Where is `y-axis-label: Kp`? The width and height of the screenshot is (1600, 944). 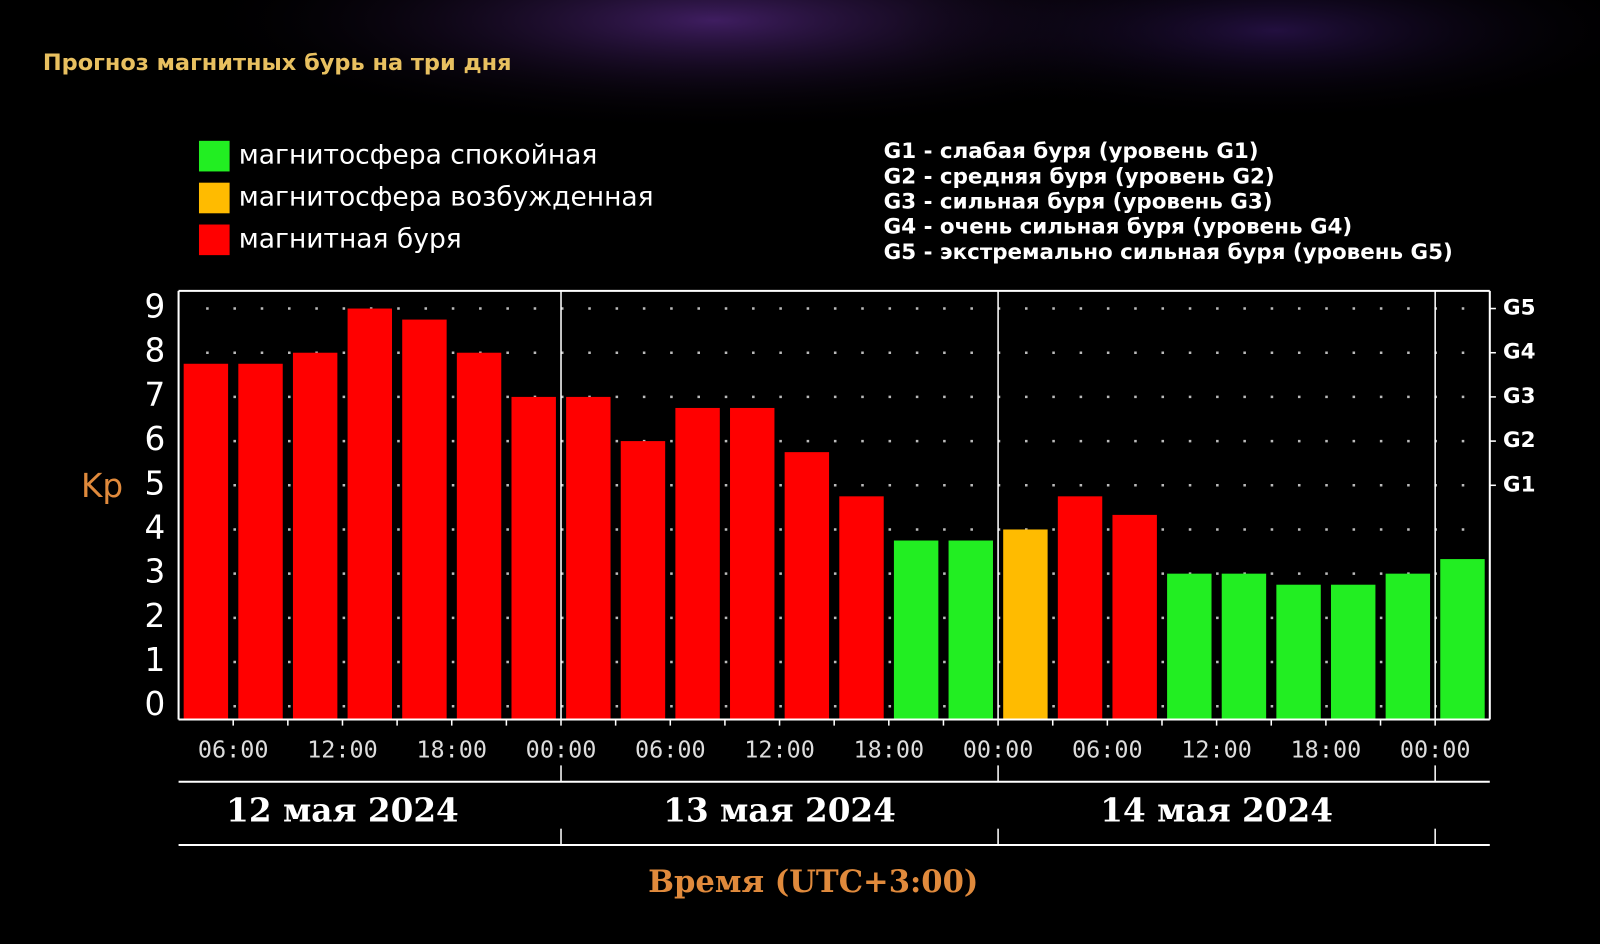 y-axis-label: Kp is located at coordinates (102, 486).